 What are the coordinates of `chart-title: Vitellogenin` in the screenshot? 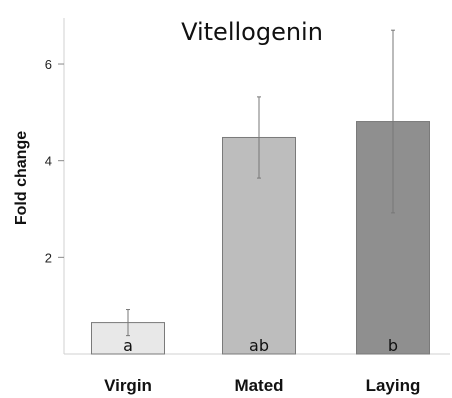 It's located at (252, 32).